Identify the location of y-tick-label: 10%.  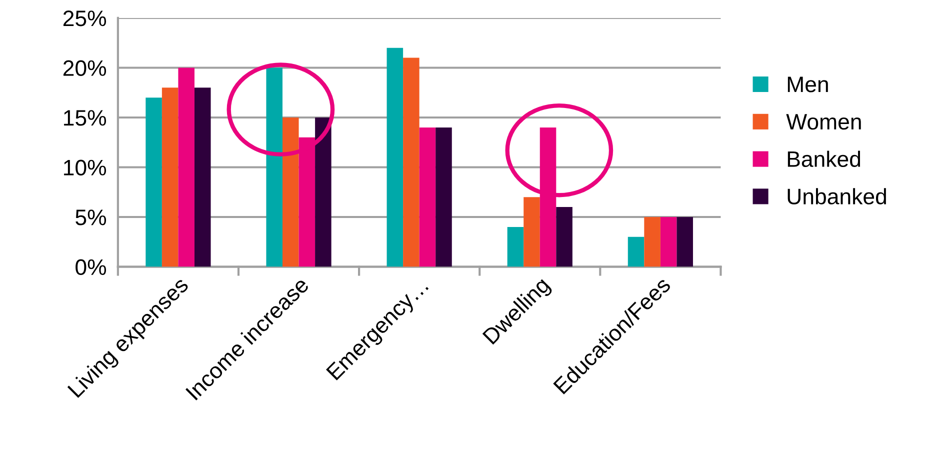
(85, 168).